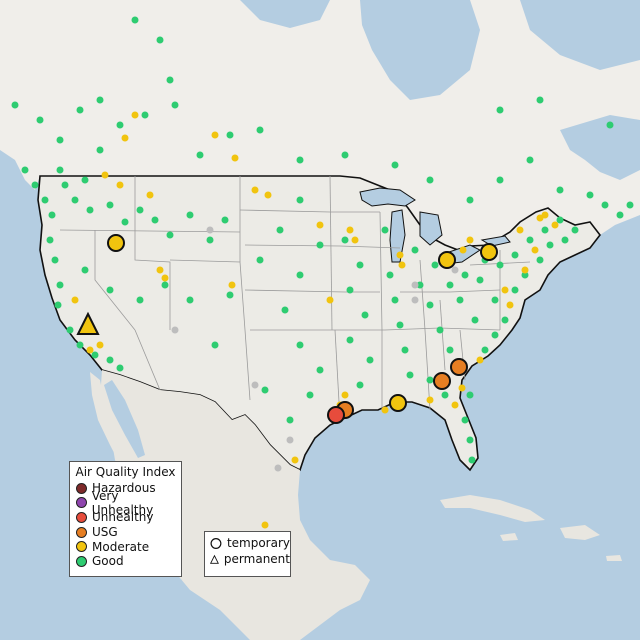  I want to click on legend-item-temporary: temporary, so click(247, 543).